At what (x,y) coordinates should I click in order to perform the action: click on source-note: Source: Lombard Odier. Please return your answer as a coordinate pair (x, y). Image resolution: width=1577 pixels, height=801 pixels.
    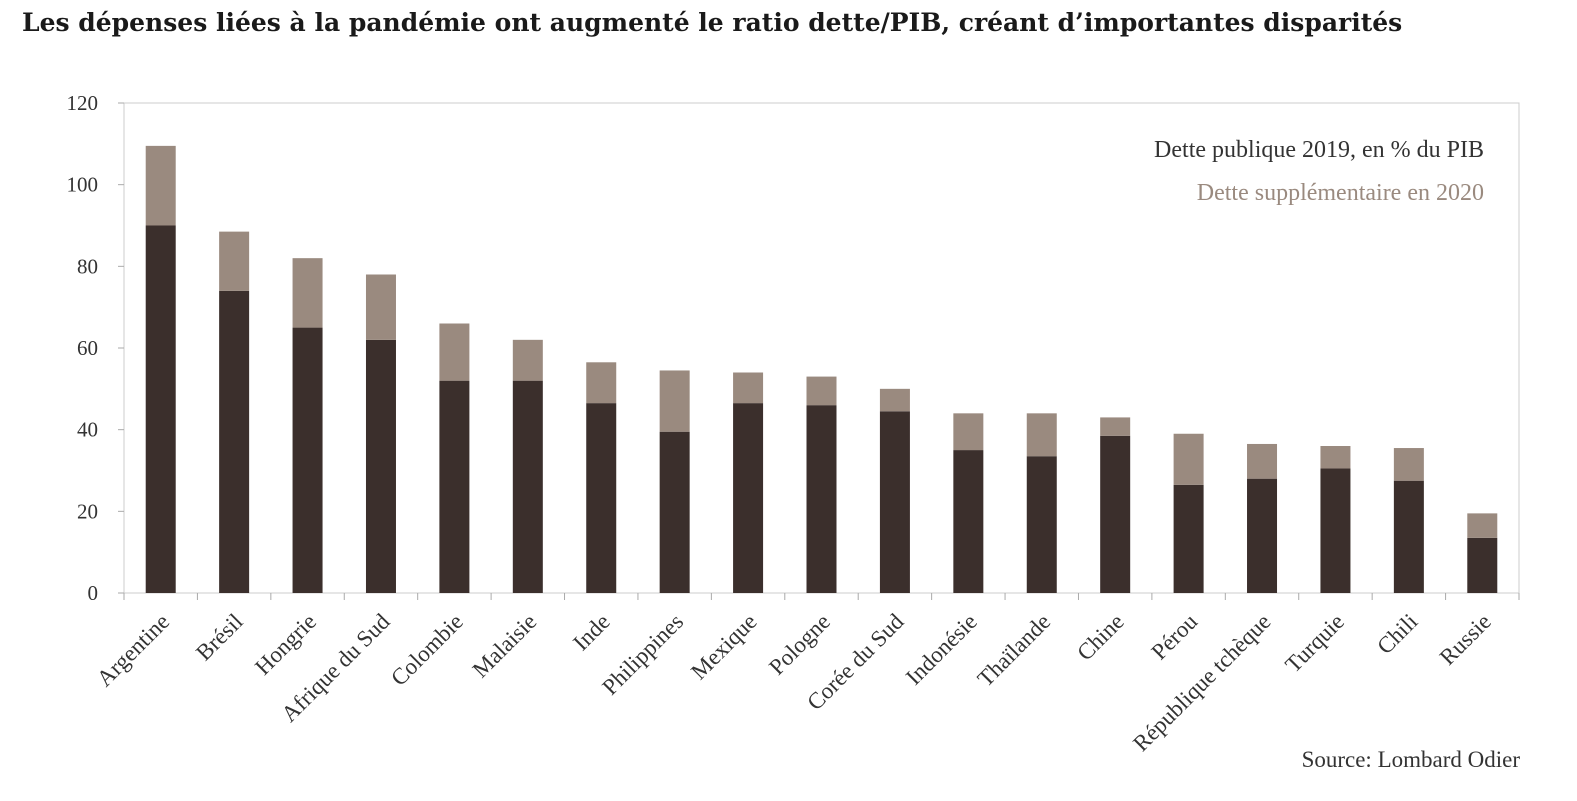
    Looking at the image, I should click on (1410, 759).